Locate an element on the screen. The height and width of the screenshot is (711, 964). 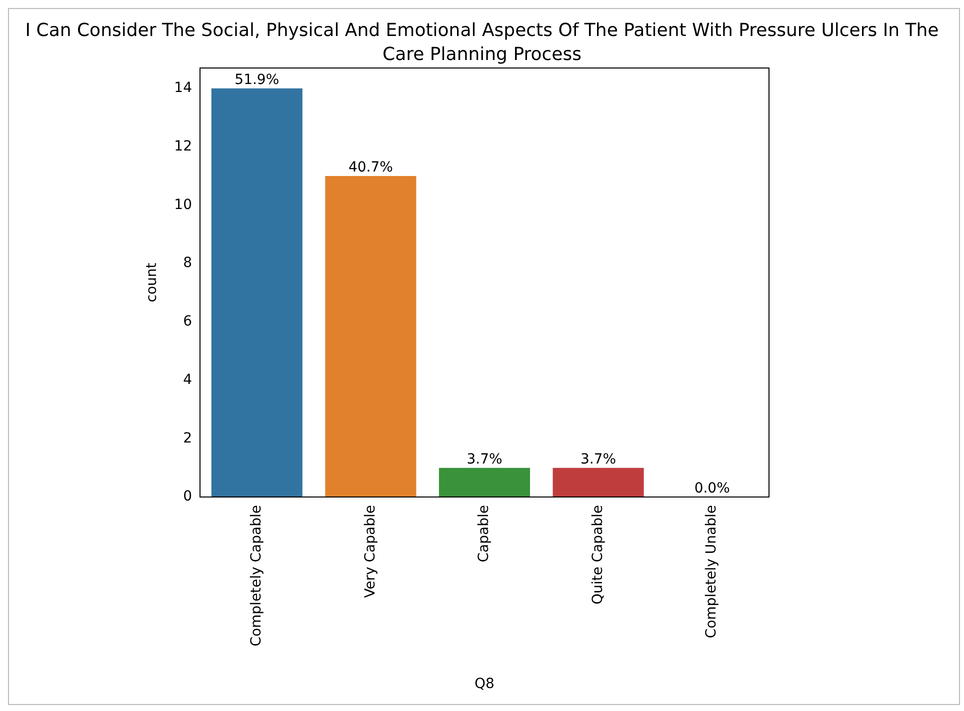
y-tick-label: 10 is located at coordinates (183, 204).